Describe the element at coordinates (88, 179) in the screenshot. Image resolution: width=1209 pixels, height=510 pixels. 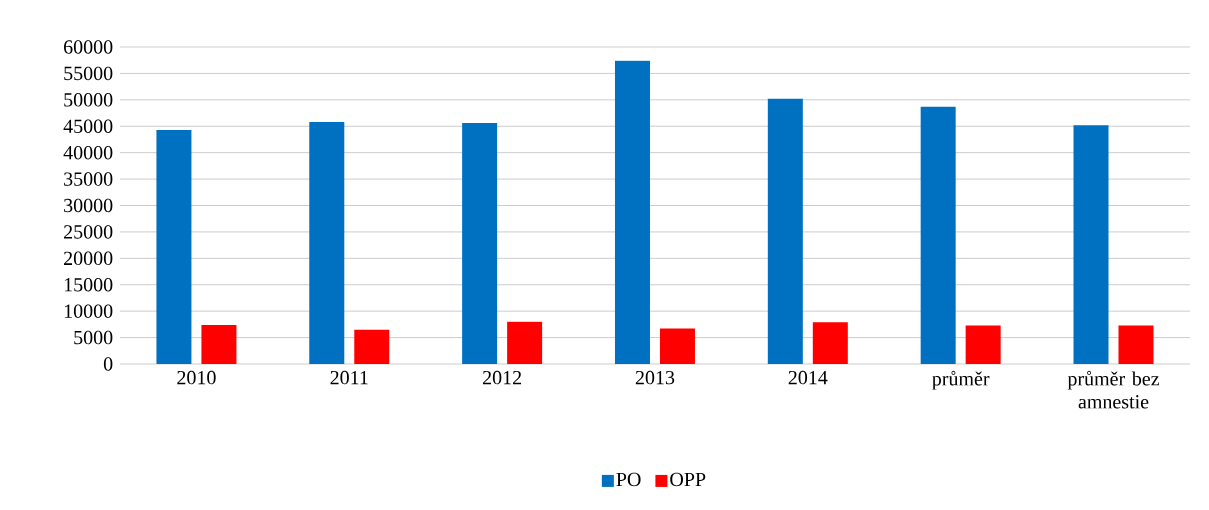
I see `y-tick-label: 35000` at that location.